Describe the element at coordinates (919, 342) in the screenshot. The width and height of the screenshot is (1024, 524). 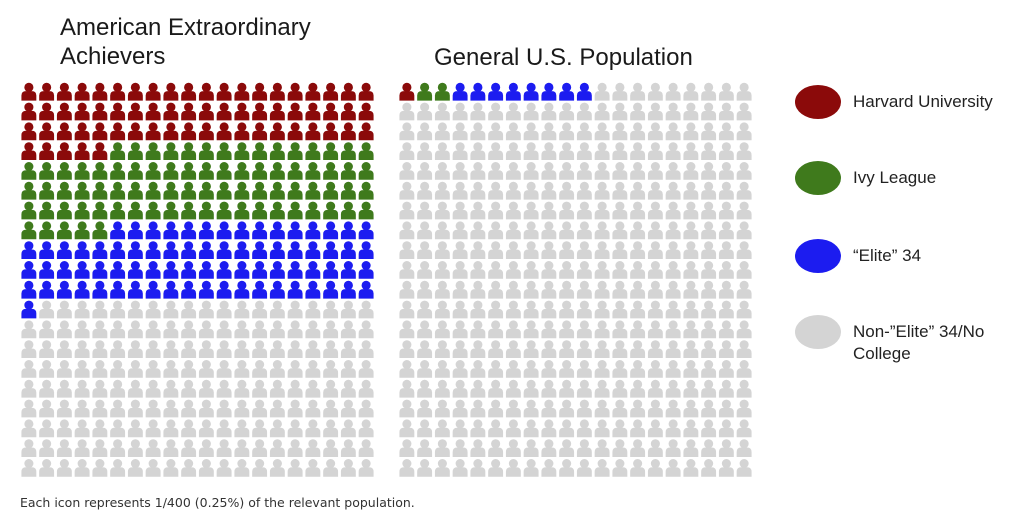
I see `legend-label-non-elite: Non-”Elite” 34/No College` at that location.